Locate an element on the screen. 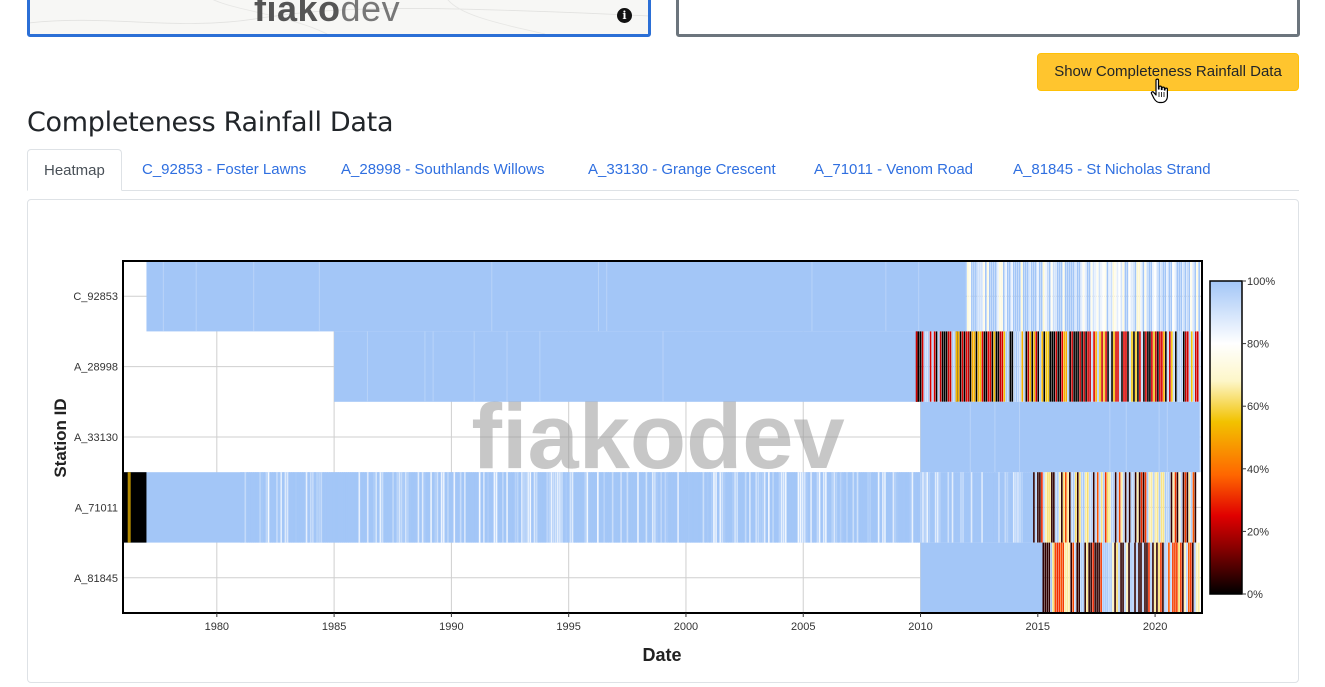 The height and width of the screenshot is (687, 1325). y-axis-ticks: C_92853 A_28998 A_33130 A_71011 A_81845 is located at coordinates (95, 438).